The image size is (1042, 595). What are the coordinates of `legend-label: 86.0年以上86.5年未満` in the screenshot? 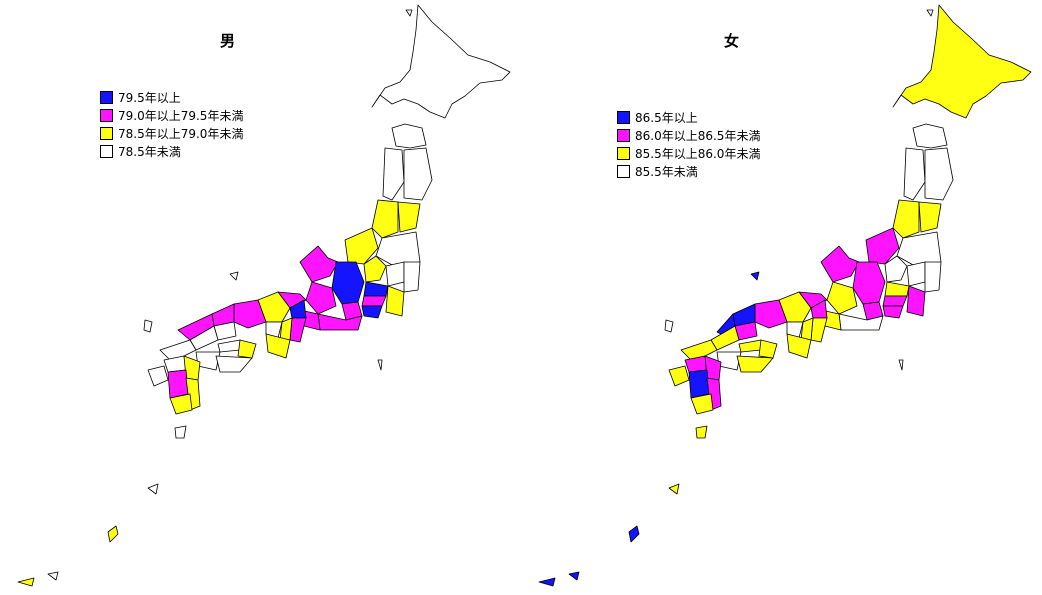 It's located at (698, 135).